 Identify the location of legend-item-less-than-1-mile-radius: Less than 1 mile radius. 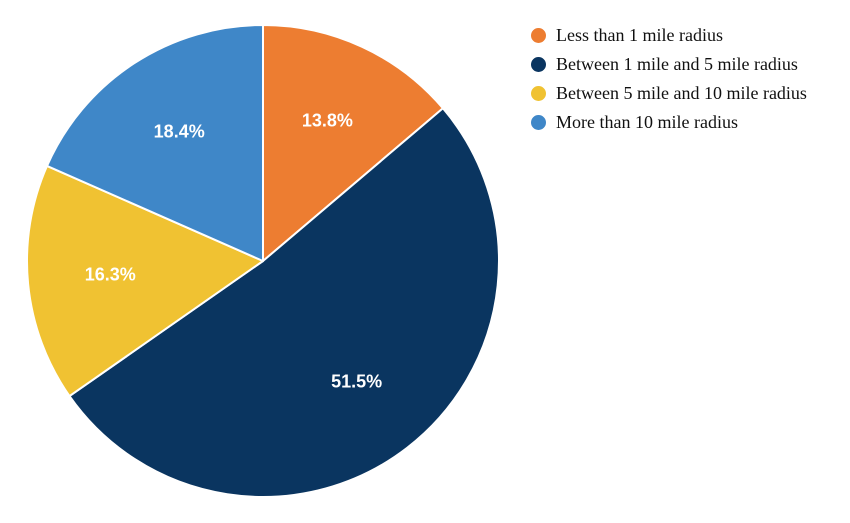
(671, 35).